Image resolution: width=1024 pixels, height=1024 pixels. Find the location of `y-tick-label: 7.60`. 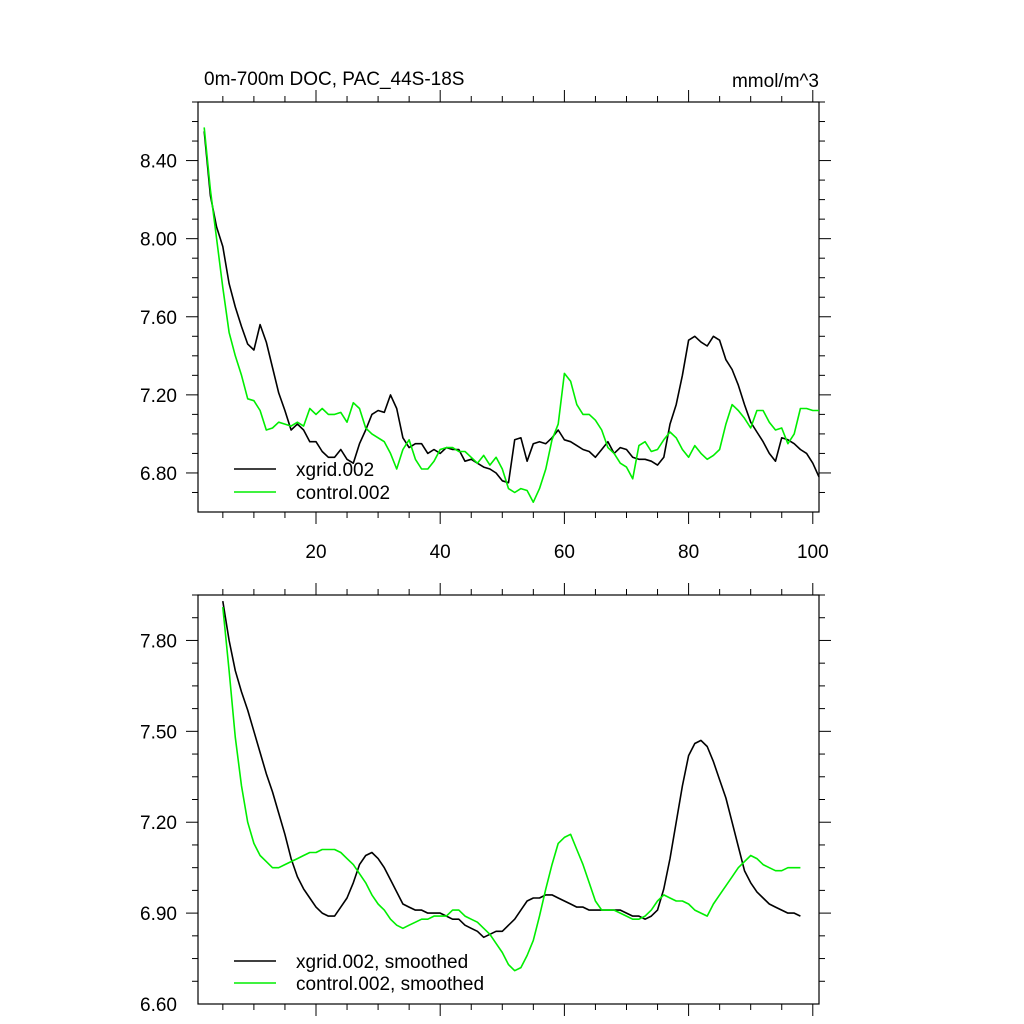

y-tick-label: 7.60 is located at coordinates (158, 318).